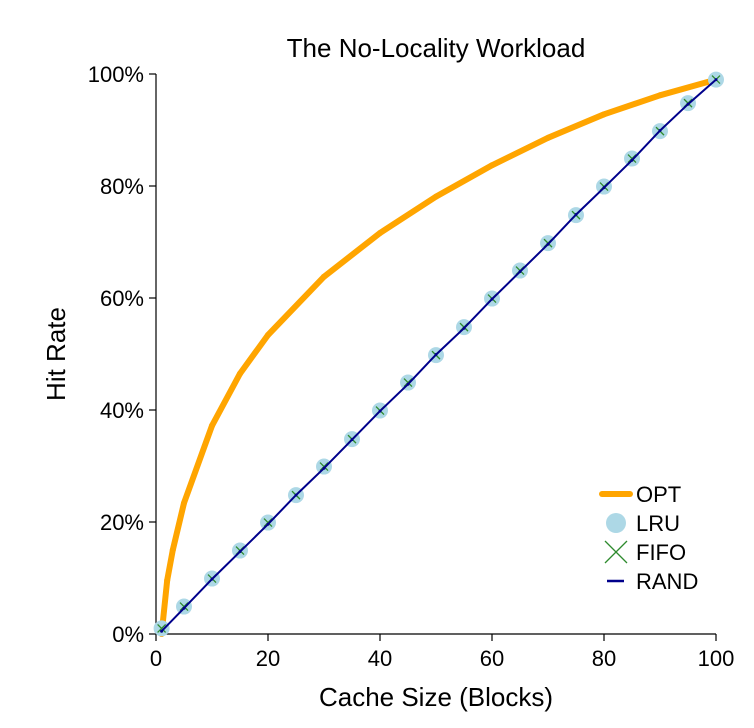 Image resolution: width=754 pixels, height=728 pixels. I want to click on legend-label-fifo: FIFO, so click(661, 552).